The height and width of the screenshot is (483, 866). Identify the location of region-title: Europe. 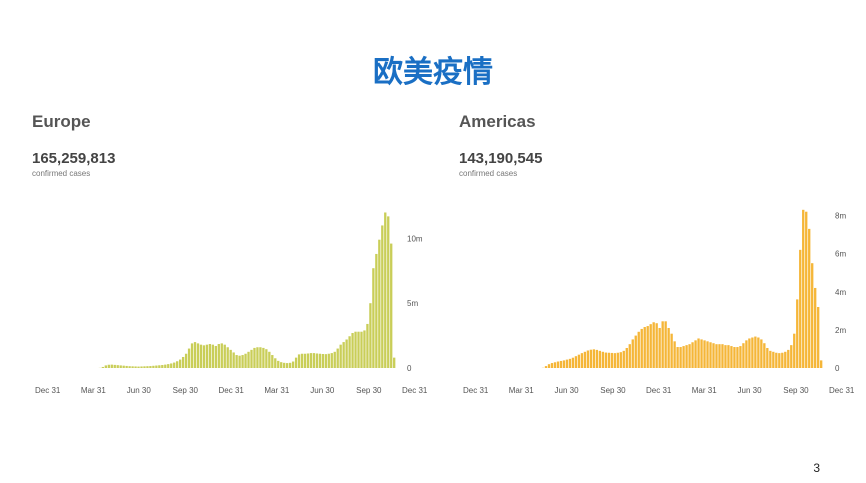
(61, 121).